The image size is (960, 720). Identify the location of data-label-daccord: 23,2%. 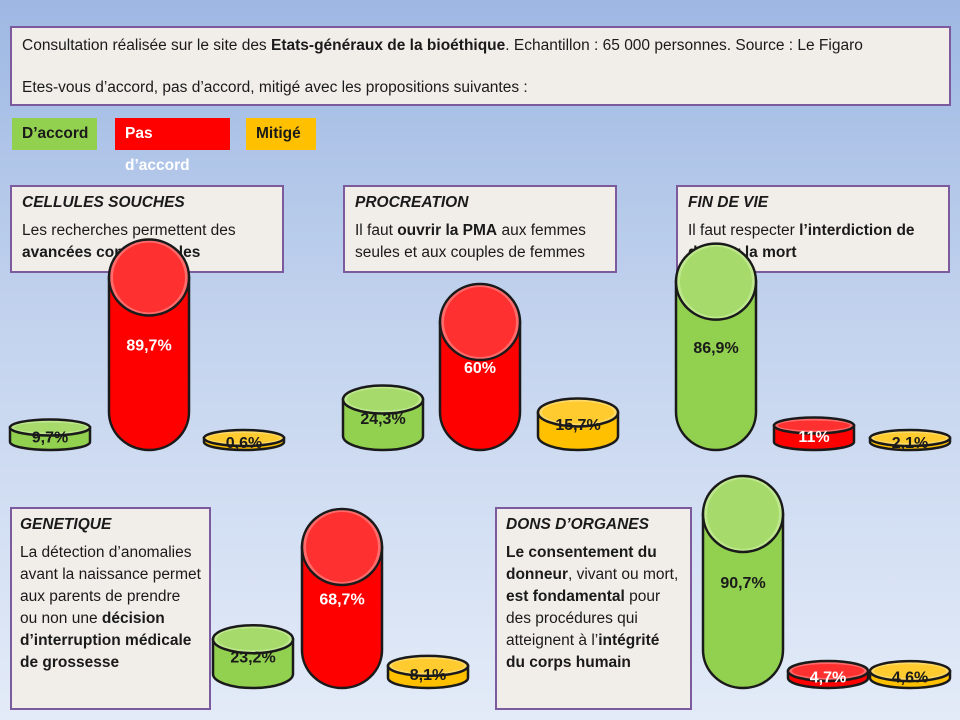
(252, 658).